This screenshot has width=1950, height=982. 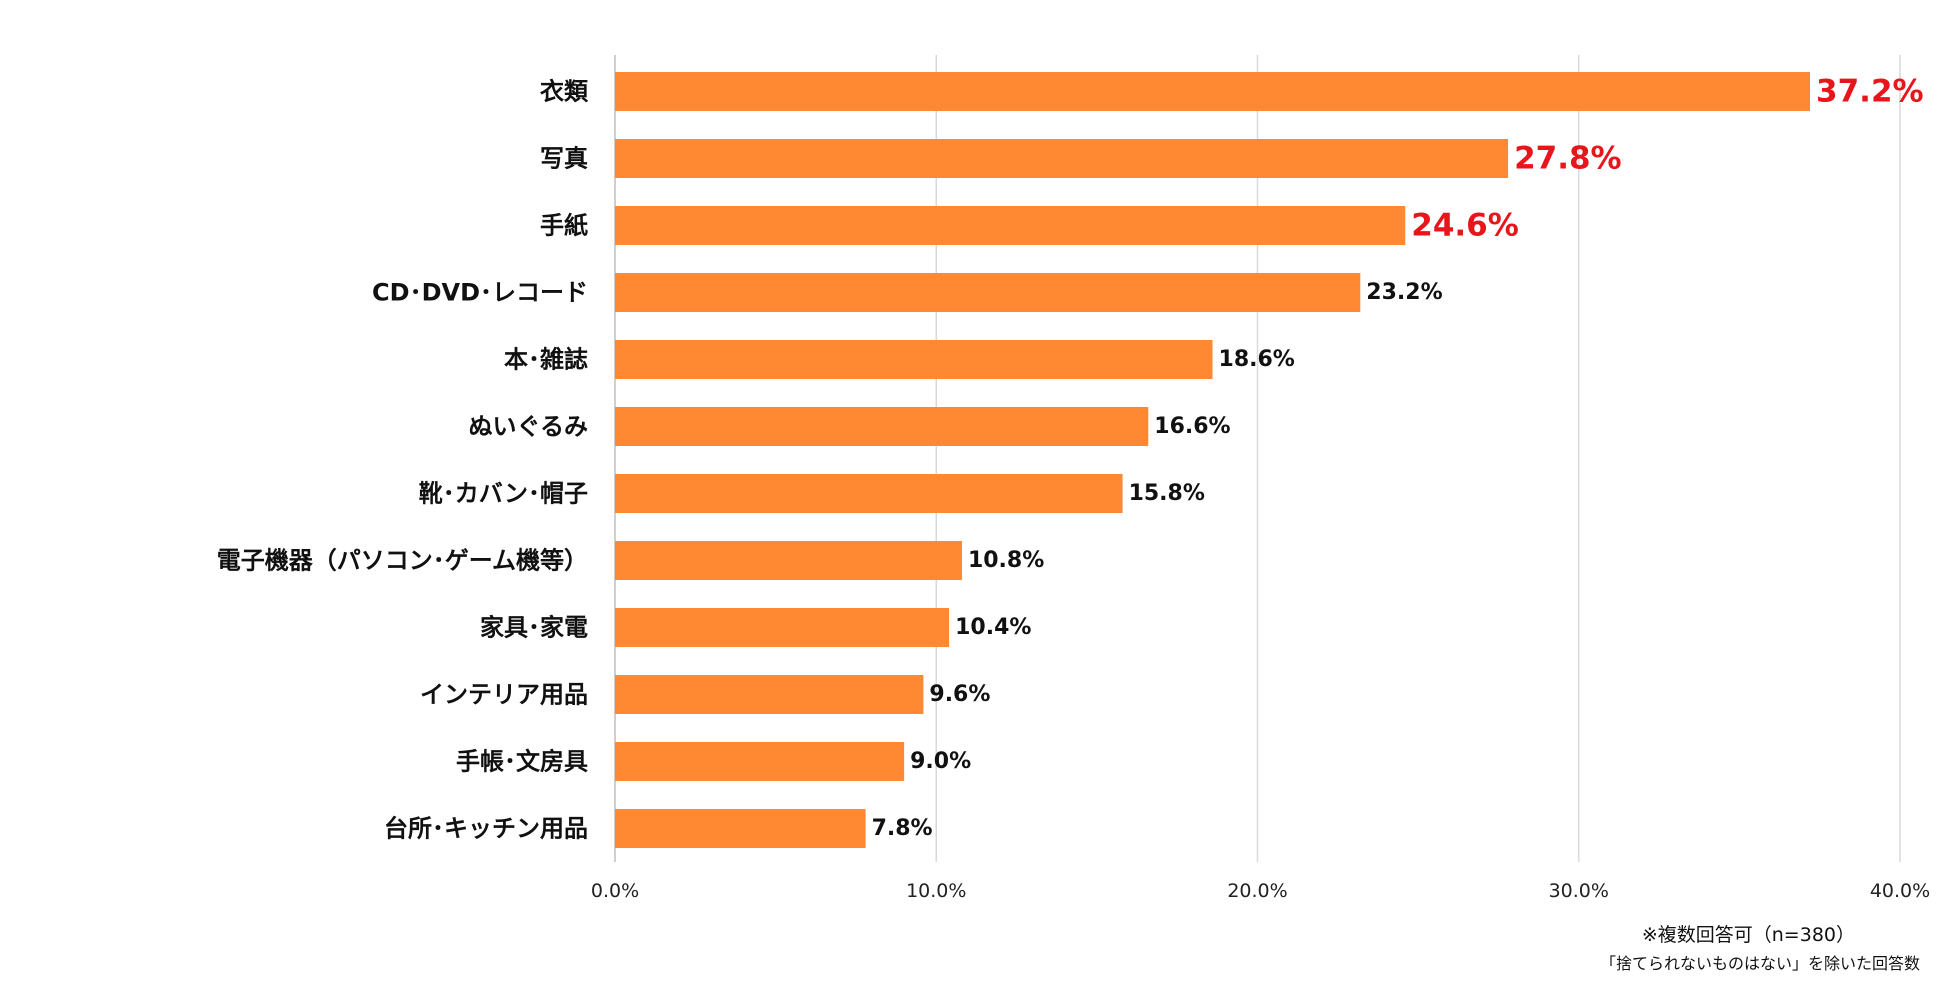 I want to click on data-label: 18.6%, so click(x=1257, y=359).